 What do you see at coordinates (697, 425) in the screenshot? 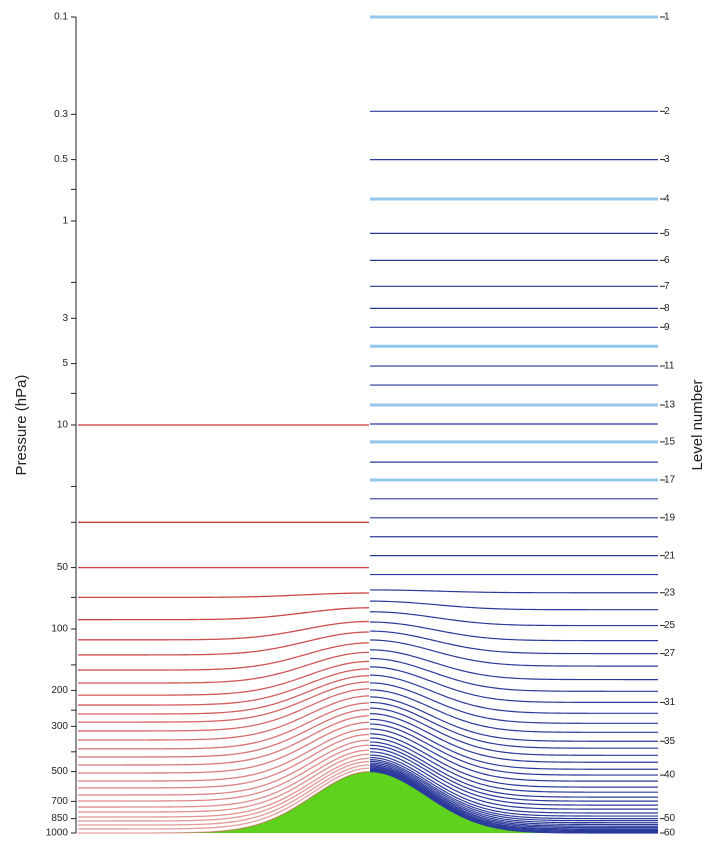
I see `y2-axis-title: Level number` at bounding box center [697, 425].